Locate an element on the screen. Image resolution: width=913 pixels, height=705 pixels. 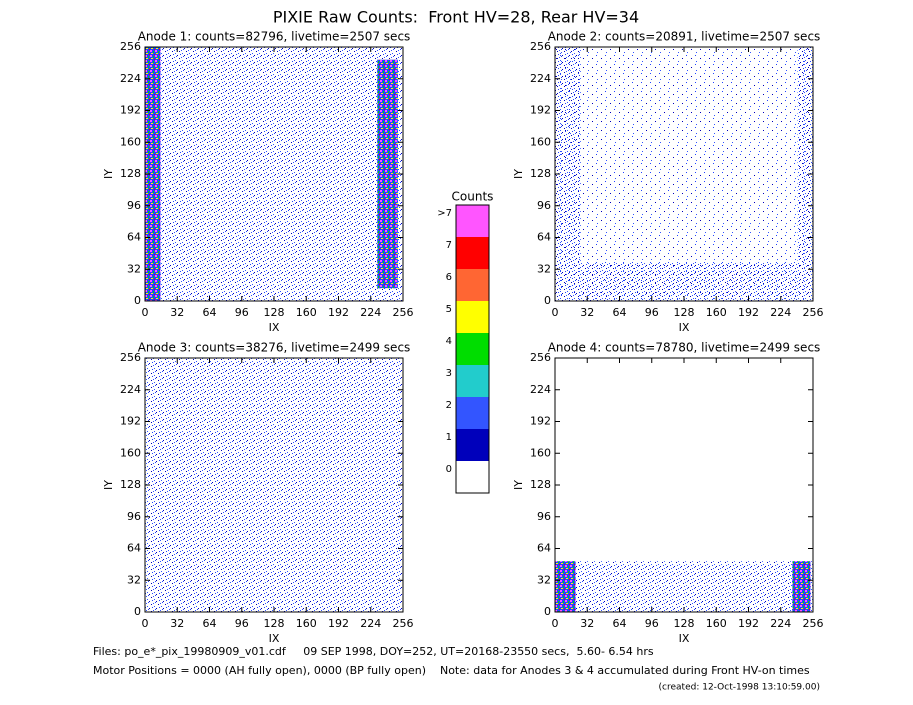
colorbar-label: 4 is located at coordinates (449, 341).